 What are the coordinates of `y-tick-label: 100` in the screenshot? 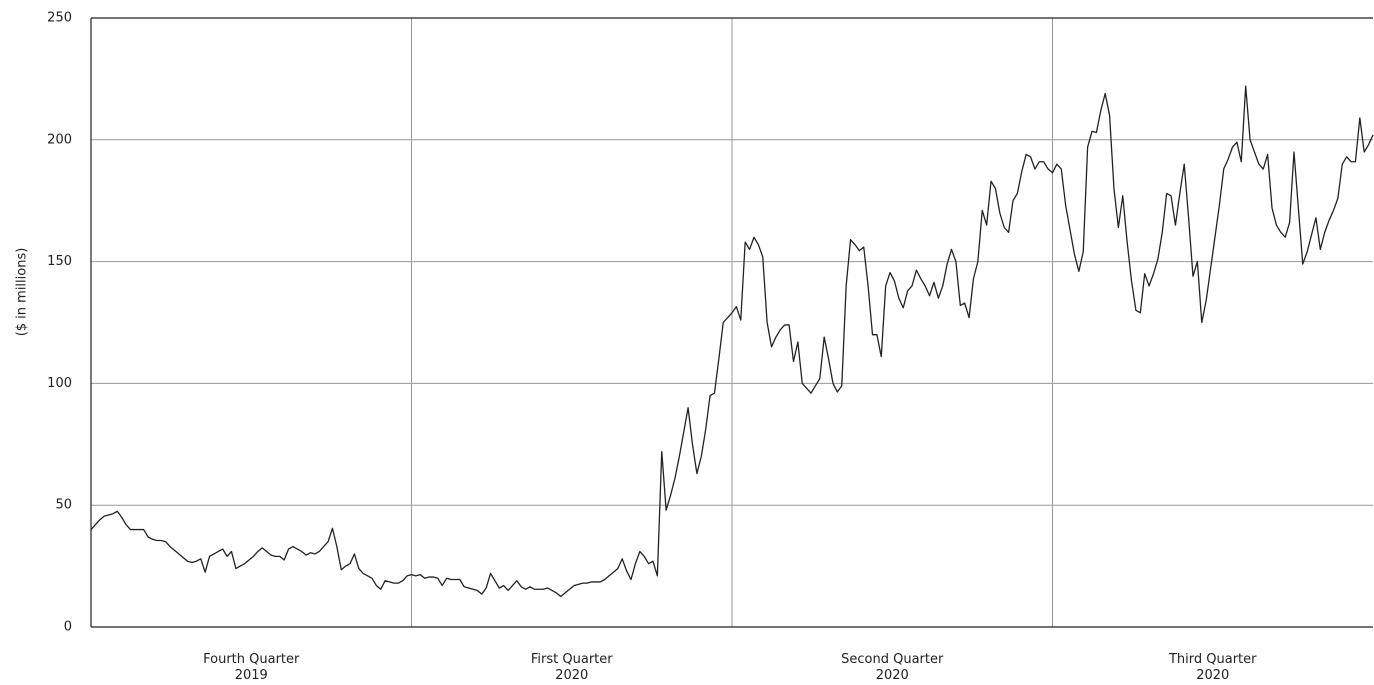 It's located at (59, 383).